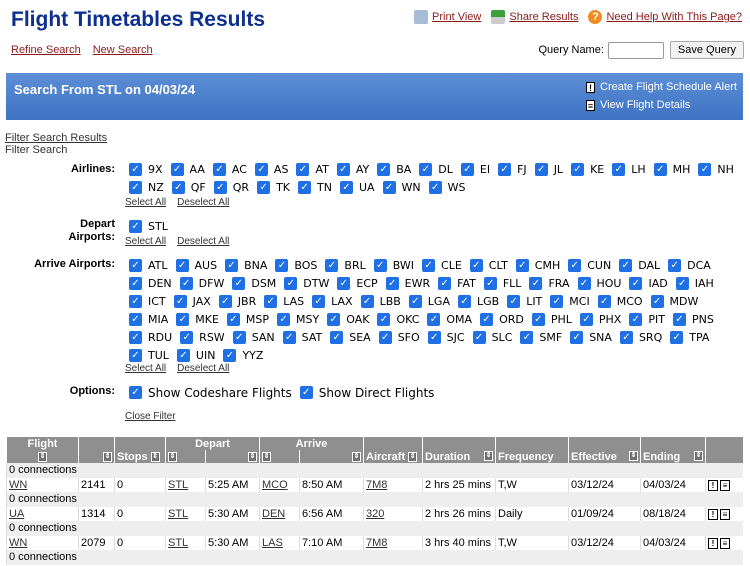 The image size is (750, 566). Describe the element at coordinates (674, 301) in the screenshot. I see `arrive-checkbox-mdw: ✓ MDW` at that location.